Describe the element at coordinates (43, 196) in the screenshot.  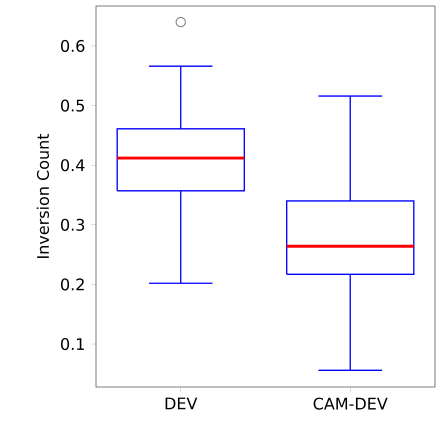
I see `y-axis-title: Inversion Count` at that location.